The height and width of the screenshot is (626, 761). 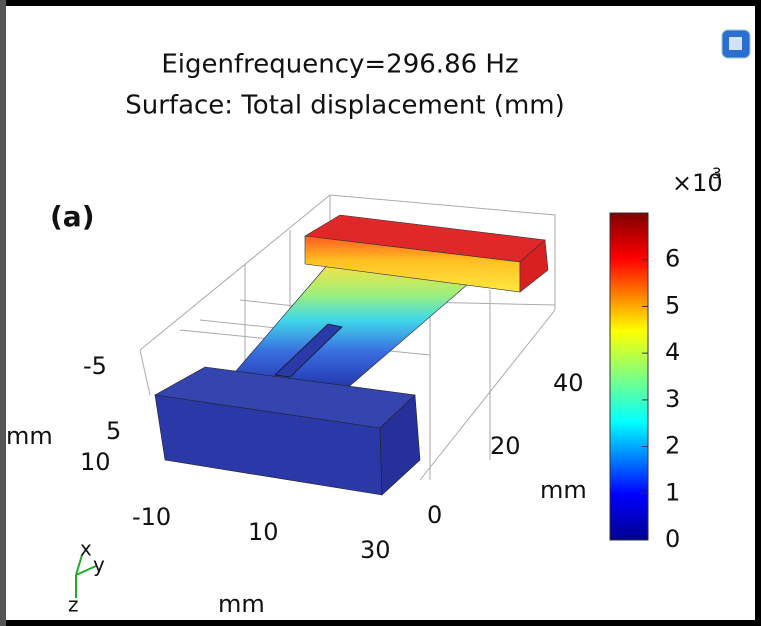 What do you see at coordinates (672, 539) in the screenshot?
I see `colorbar-tick-label: 0` at bounding box center [672, 539].